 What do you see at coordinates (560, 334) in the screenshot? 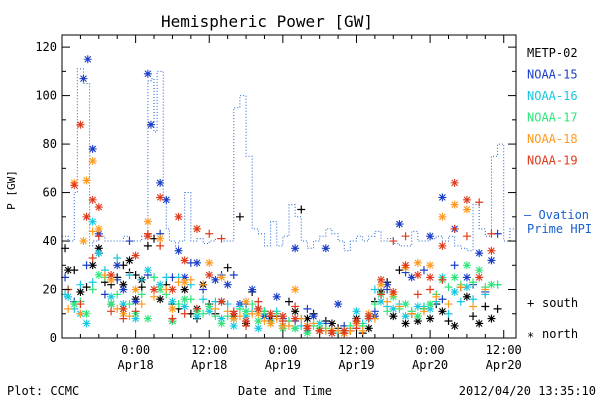
I see `legend-marker-label: north` at bounding box center [560, 334].